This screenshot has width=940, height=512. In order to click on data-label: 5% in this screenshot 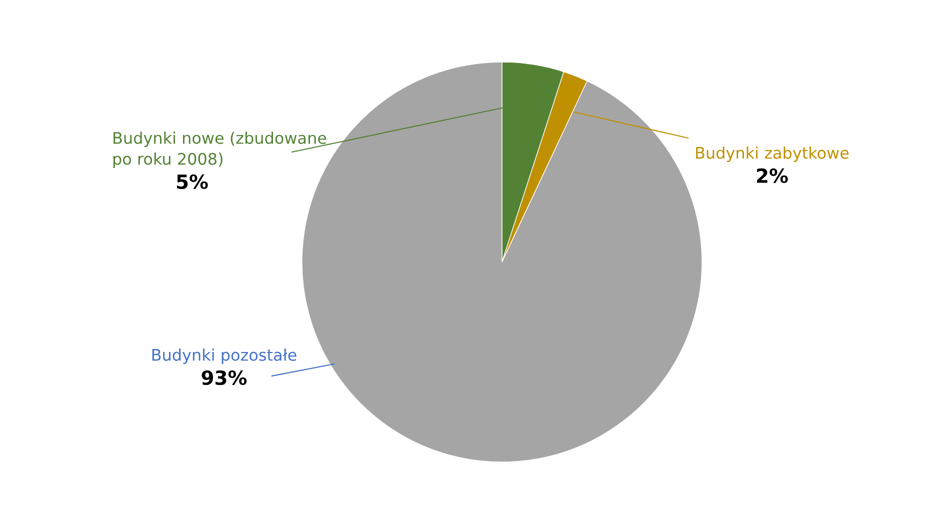, I will do `click(192, 182)`.